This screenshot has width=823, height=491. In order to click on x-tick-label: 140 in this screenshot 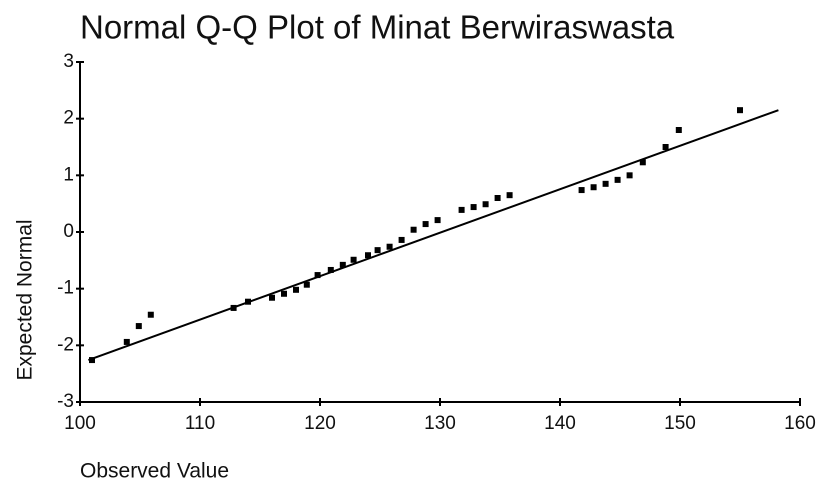, I will do `click(560, 423)`.